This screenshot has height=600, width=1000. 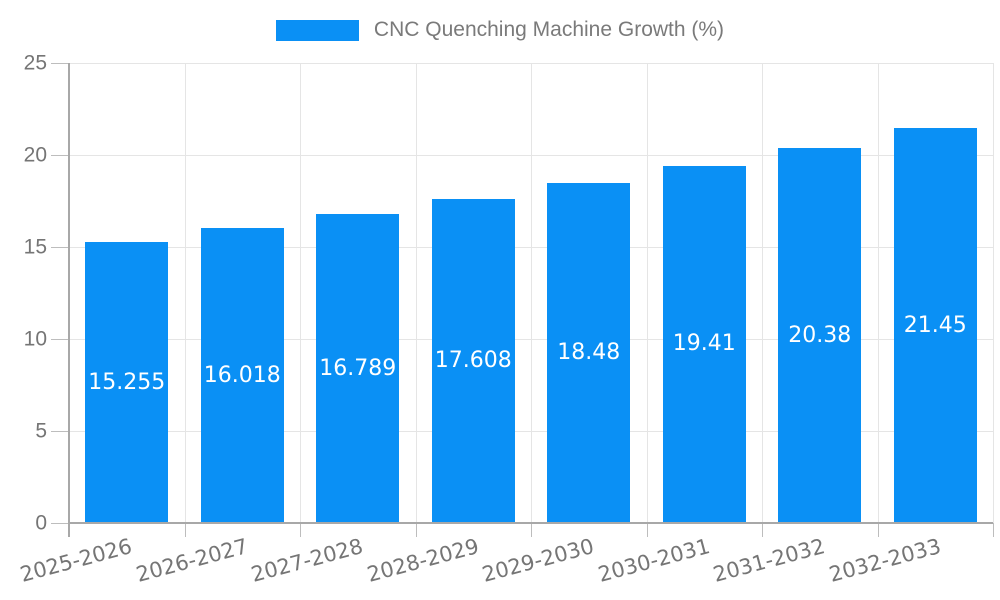 What do you see at coordinates (307, 560) in the screenshot?
I see `x-axis-tick-label: 2027-2028` at bounding box center [307, 560].